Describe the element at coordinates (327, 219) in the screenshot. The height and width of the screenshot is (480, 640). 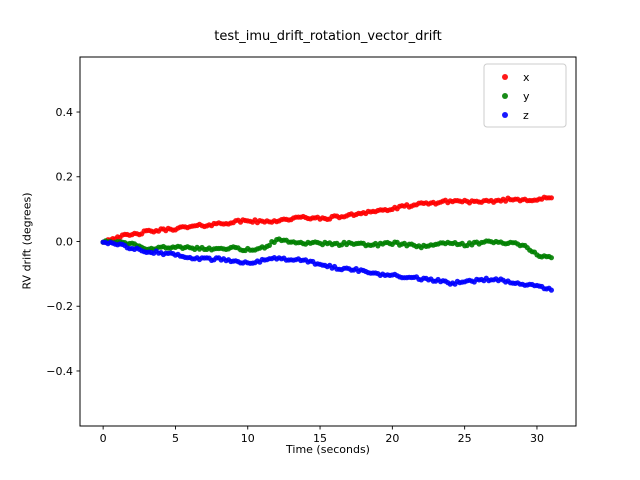
I see `series-x` at that location.